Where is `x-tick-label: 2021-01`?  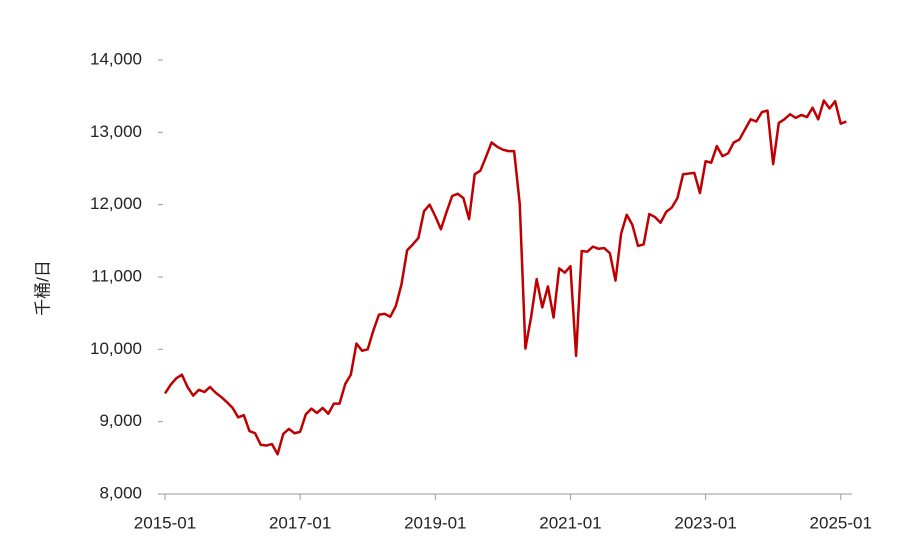
x-tick-label: 2021-01 is located at coordinates (570, 522).